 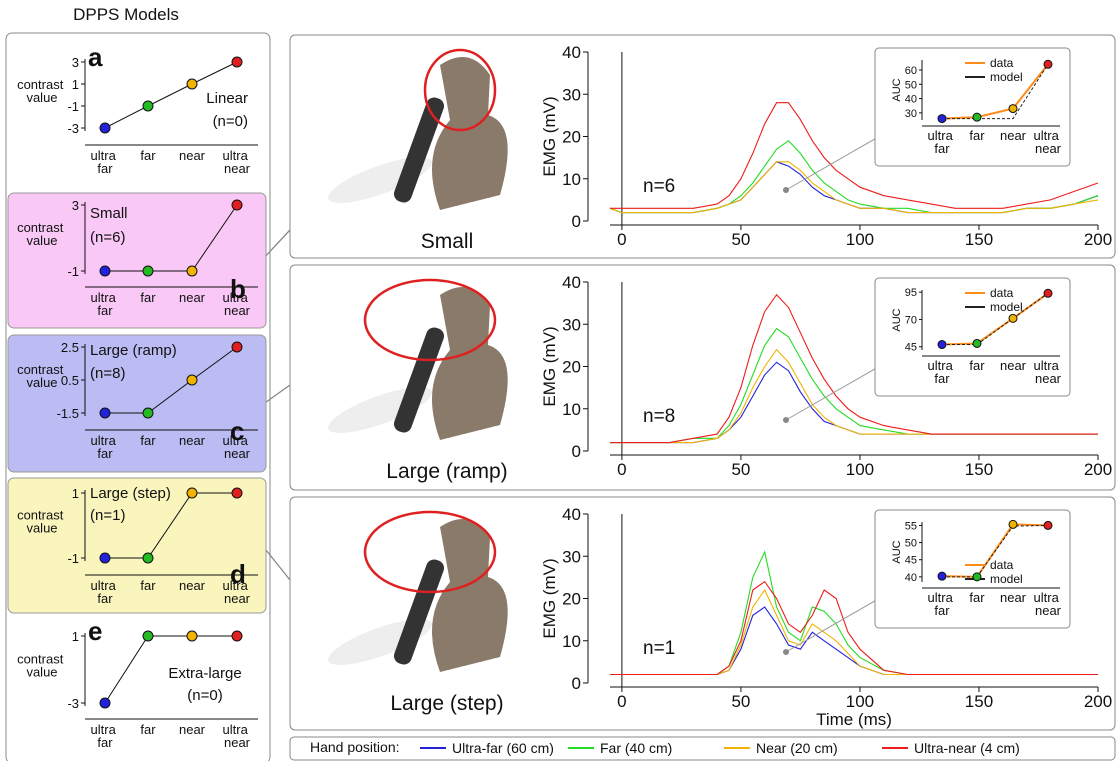 What do you see at coordinates (130, 493) in the screenshot?
I see `model-title: Large (step)` at bounding box center [130, 493].